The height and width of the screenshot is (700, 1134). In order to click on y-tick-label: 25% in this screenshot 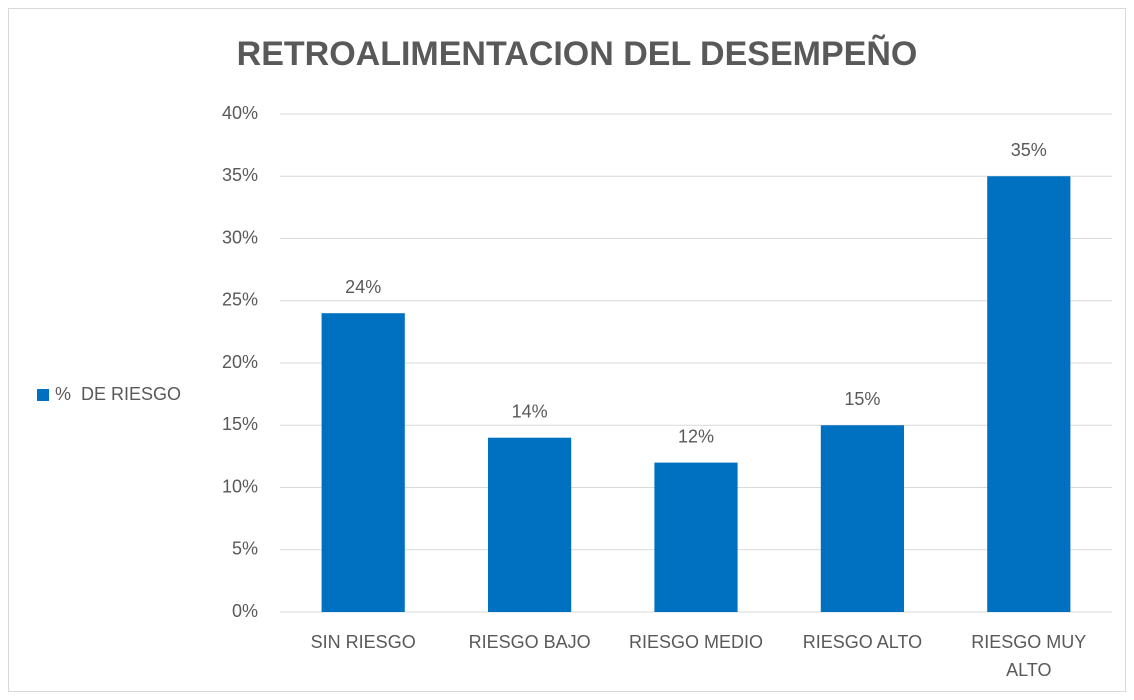, I will do `click(240, 300)`.